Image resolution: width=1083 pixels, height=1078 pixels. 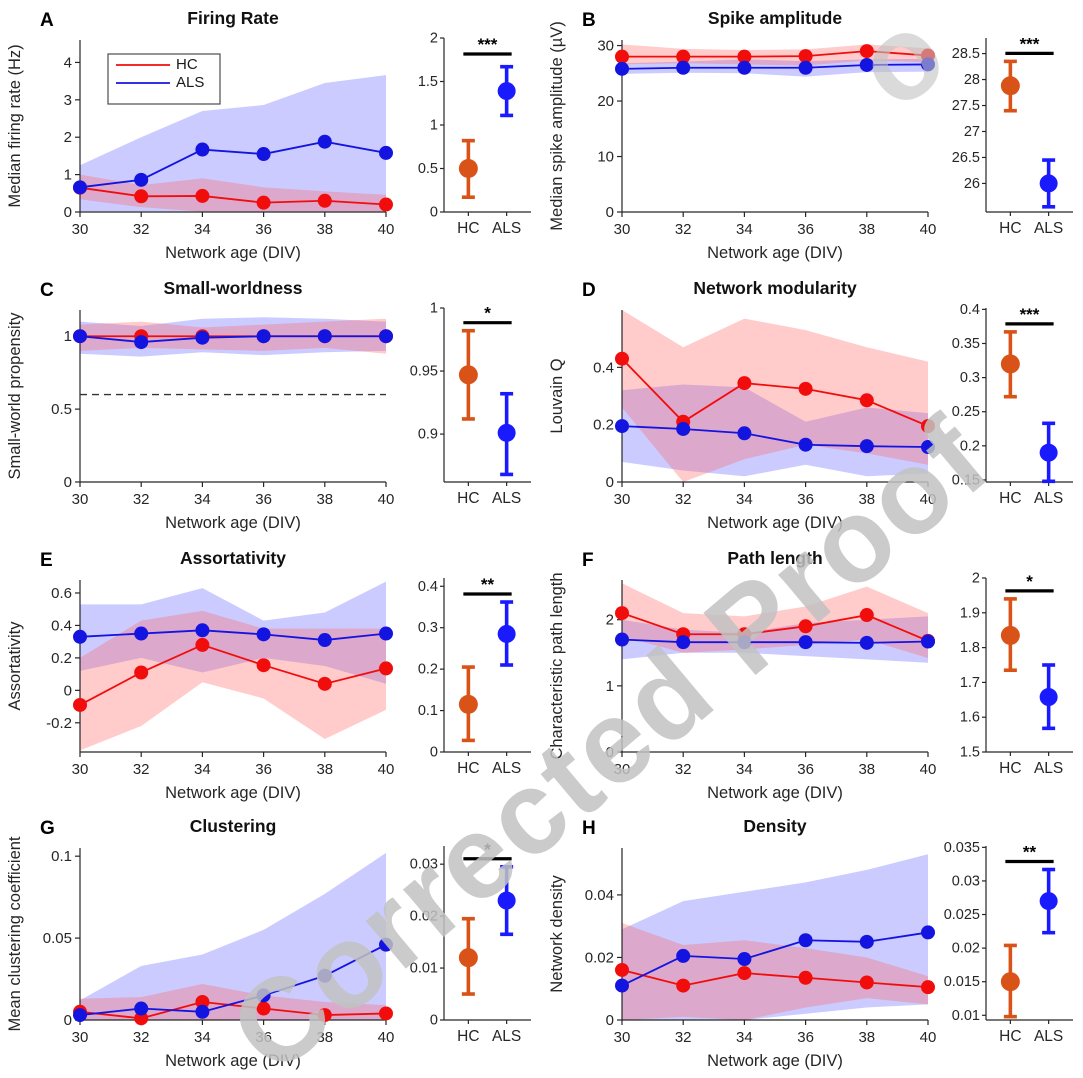 What do you see at coordinates (1048, 183) in the screenshot?
I see `als-mean-marker` at bounding box center [1048, 183].